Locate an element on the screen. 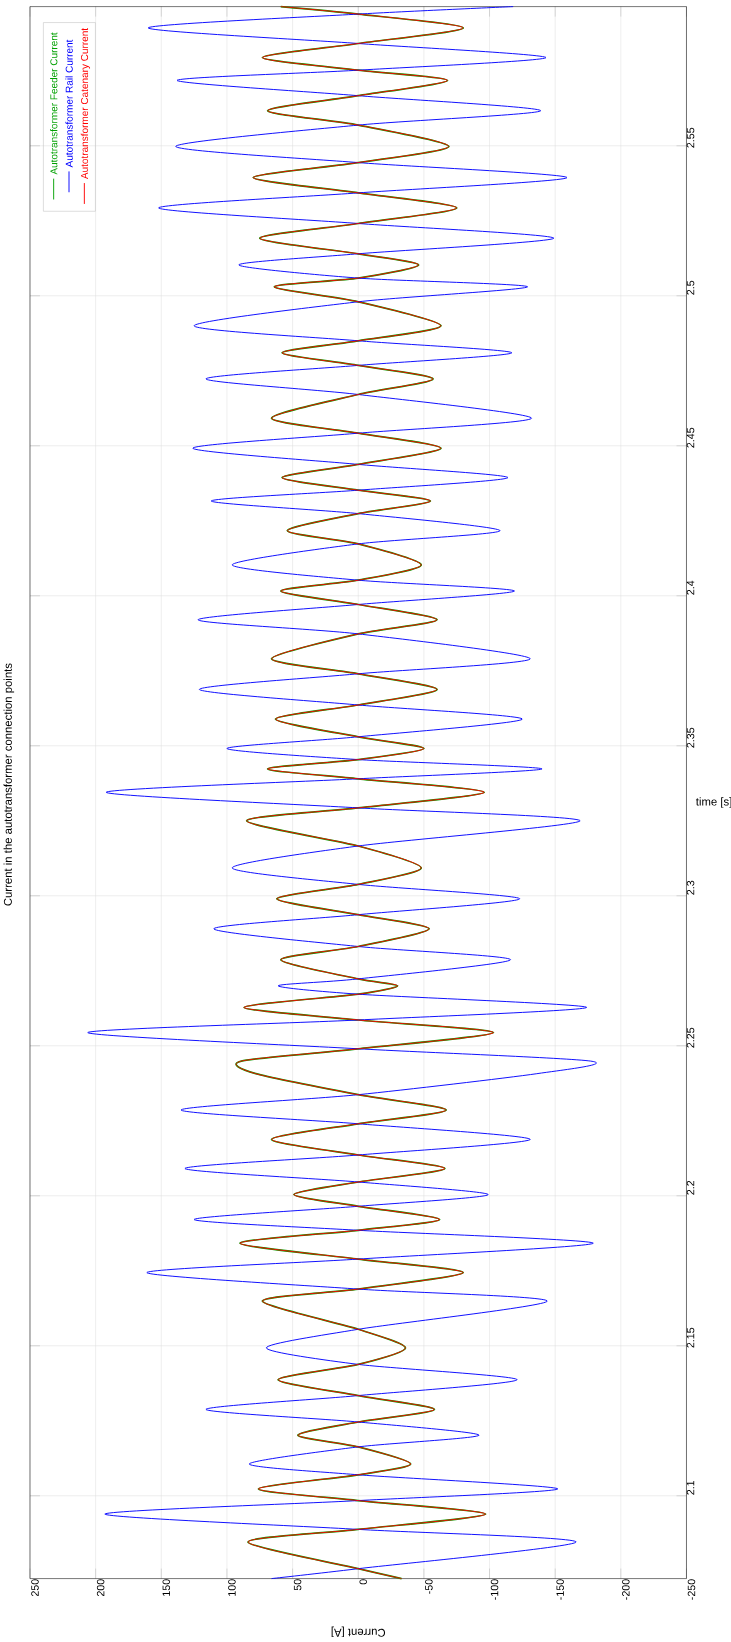 The image size is (731, 1642). y-tick-label: 2.2 is located at coordinates (690, 1187).